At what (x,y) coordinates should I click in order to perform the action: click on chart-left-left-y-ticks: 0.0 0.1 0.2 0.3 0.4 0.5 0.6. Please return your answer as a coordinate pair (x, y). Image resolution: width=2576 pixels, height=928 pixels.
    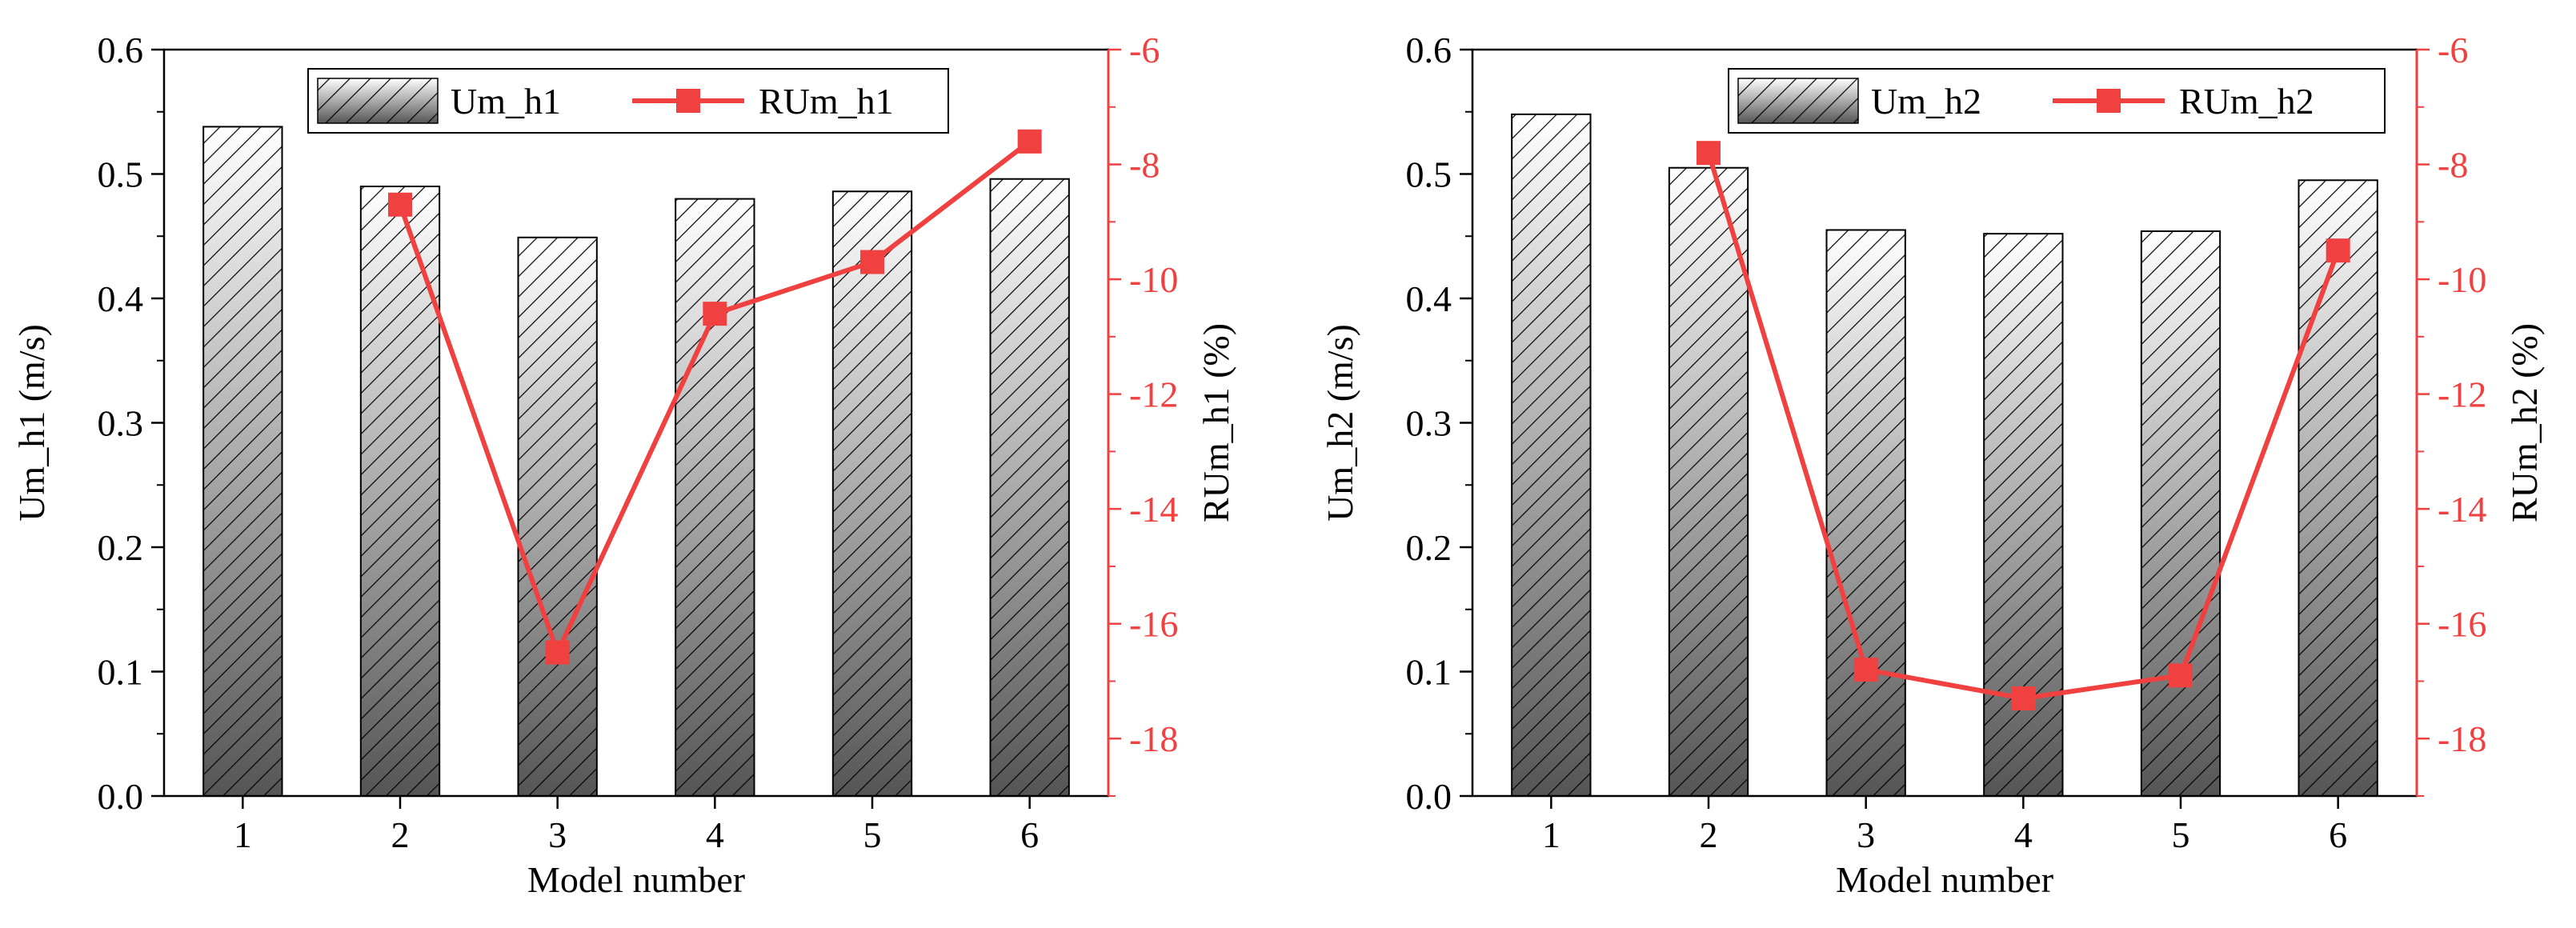
    Looking at the image, I should click on (131, 423).